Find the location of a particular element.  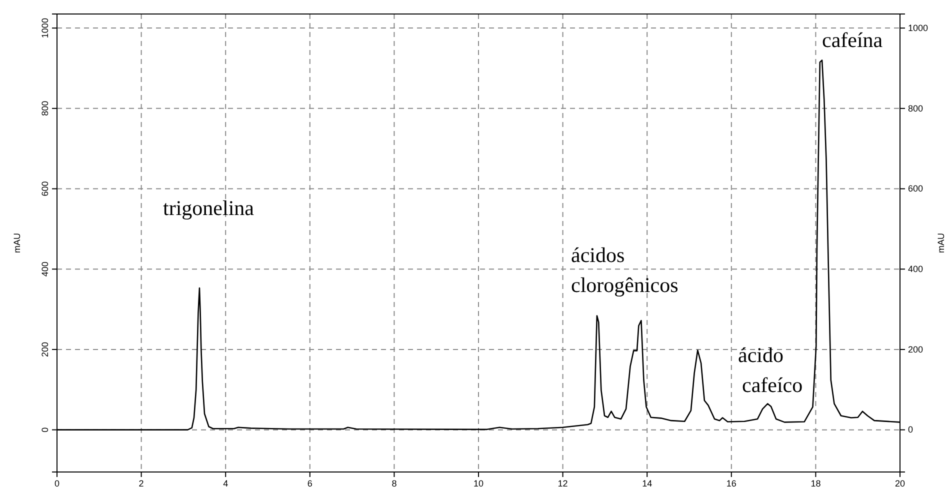

x-tick-label: 10 is located at coordinates (478, 483).